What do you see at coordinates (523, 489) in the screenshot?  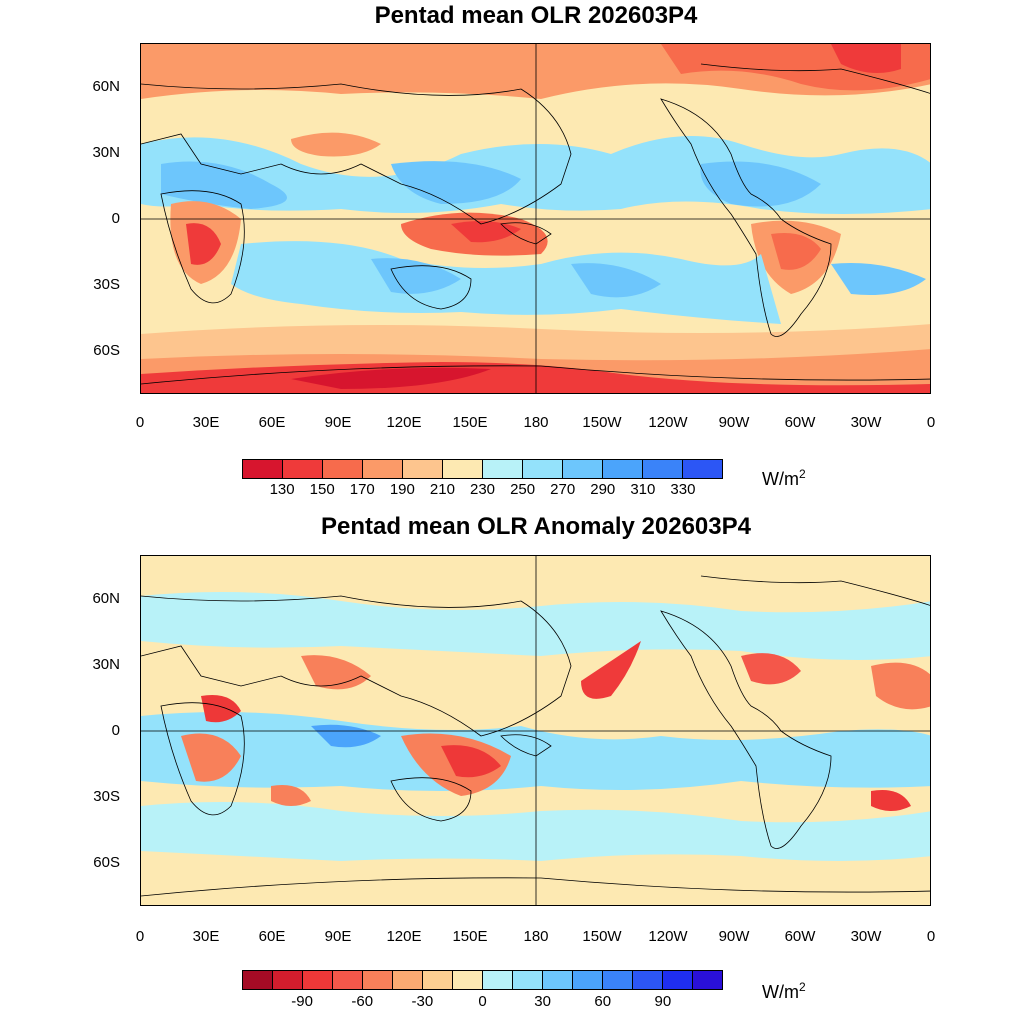 I see `colorbar-label: 250` at bounding box center [523, 489].